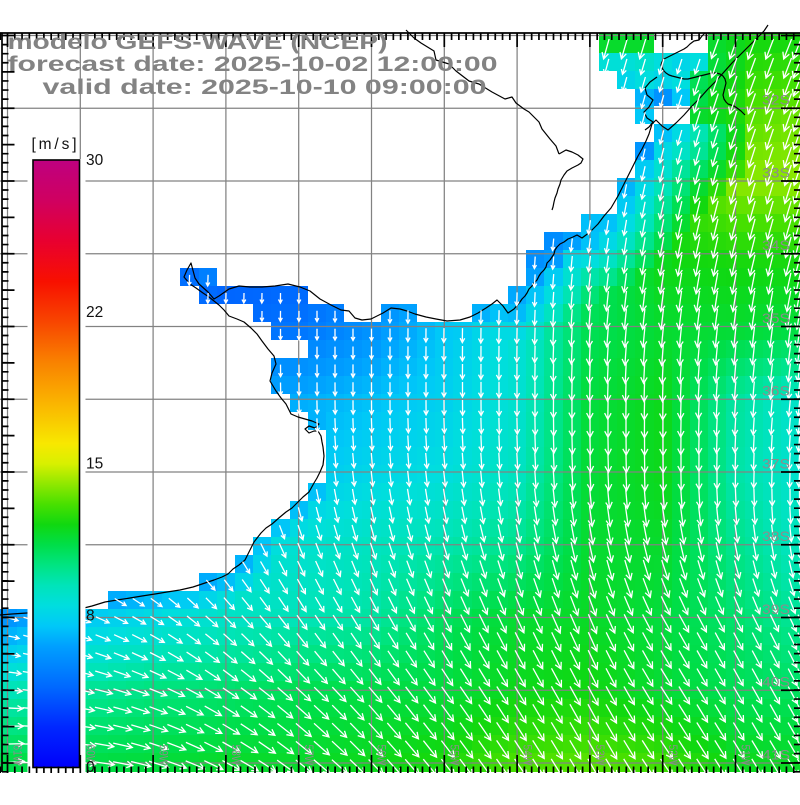 Image resolution: width=800 pixels, height=805 pixels. What do you see at coordinates (776, 100) in the screenshot?
I see `svg-text: 32S` at bounding box center [776, 100].